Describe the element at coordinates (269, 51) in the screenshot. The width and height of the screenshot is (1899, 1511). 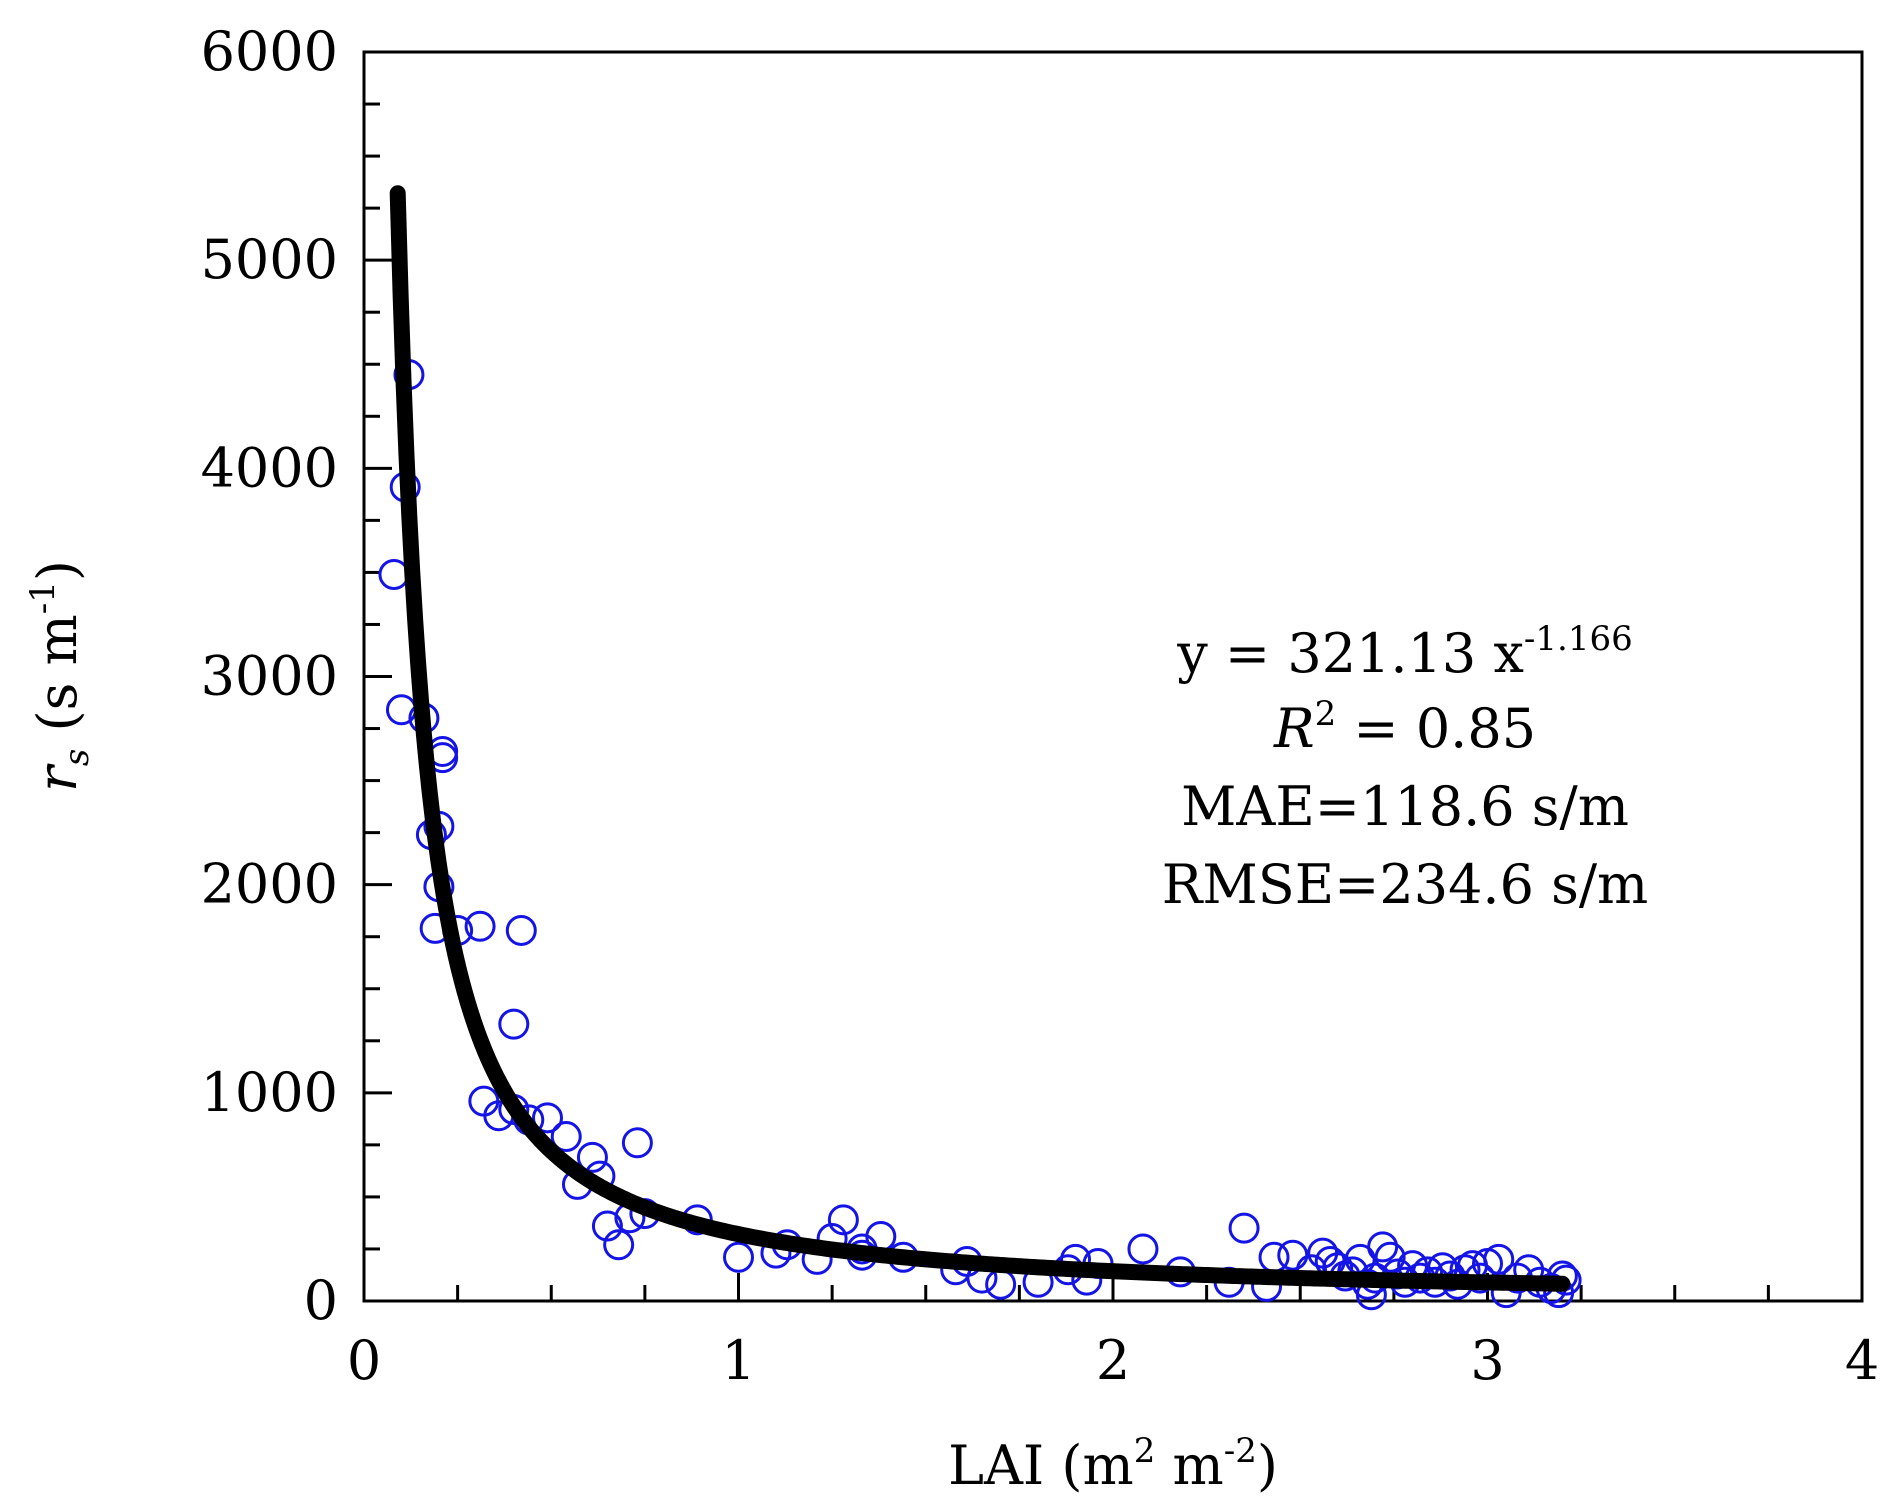
I see `y-tick-label: 6000` at that location.